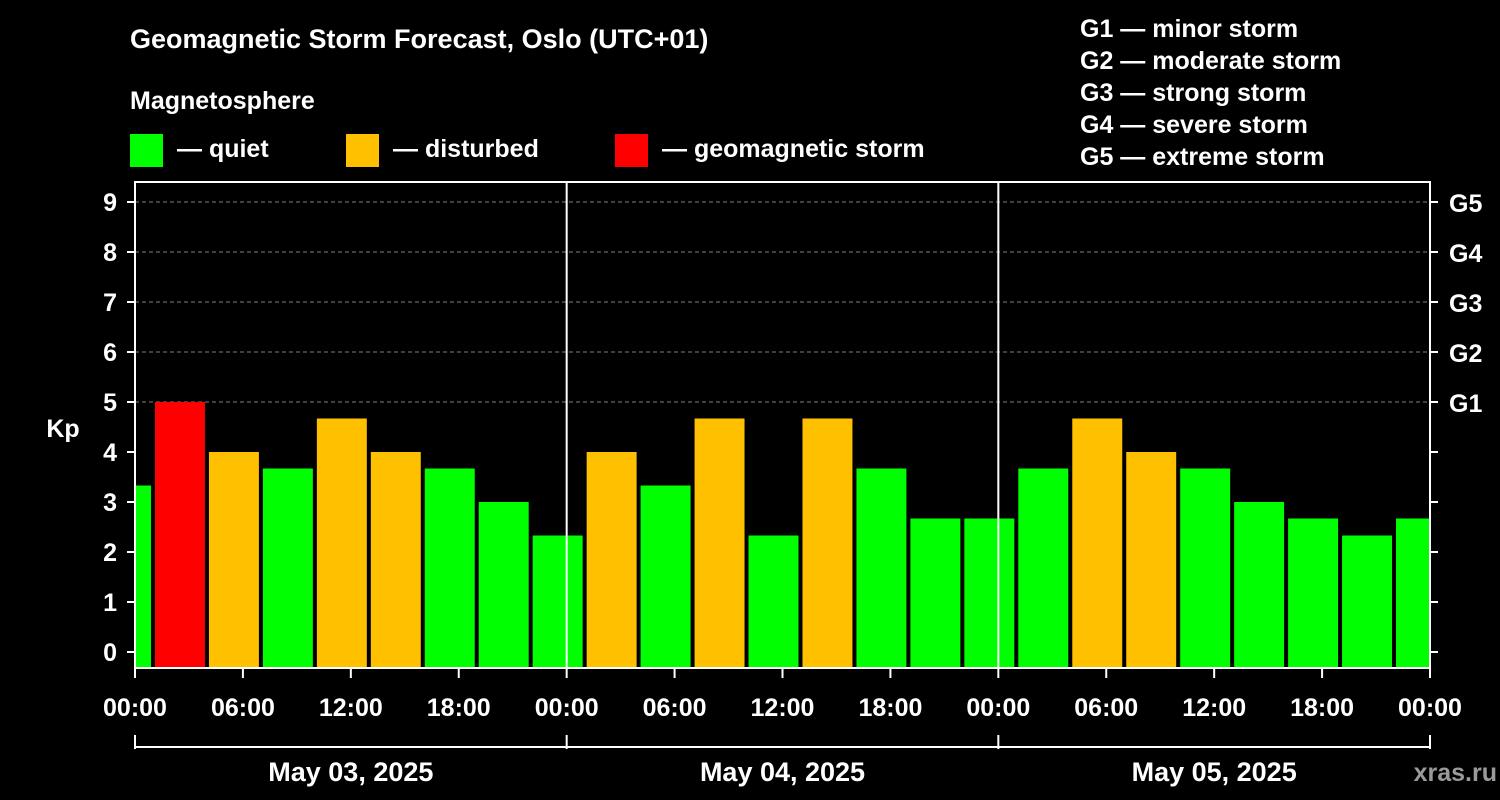 This screenshot has height=800, width=1500. I want to click on storm-scale-1: G1 — minor storm, so click(1189, 29).